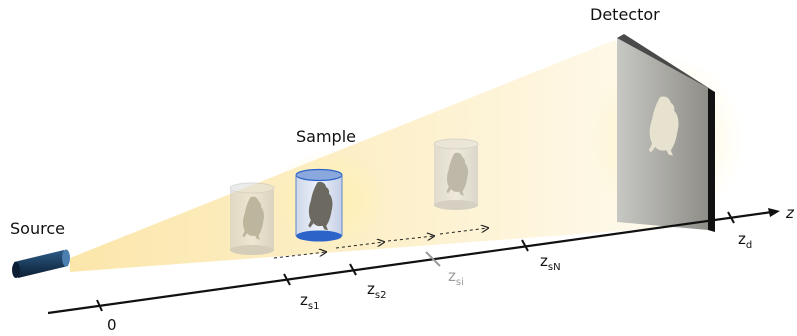  What do you see at coordinates (731, 217) in the screenshot?
I see `tick-zd` at bounding box center [731, 217].